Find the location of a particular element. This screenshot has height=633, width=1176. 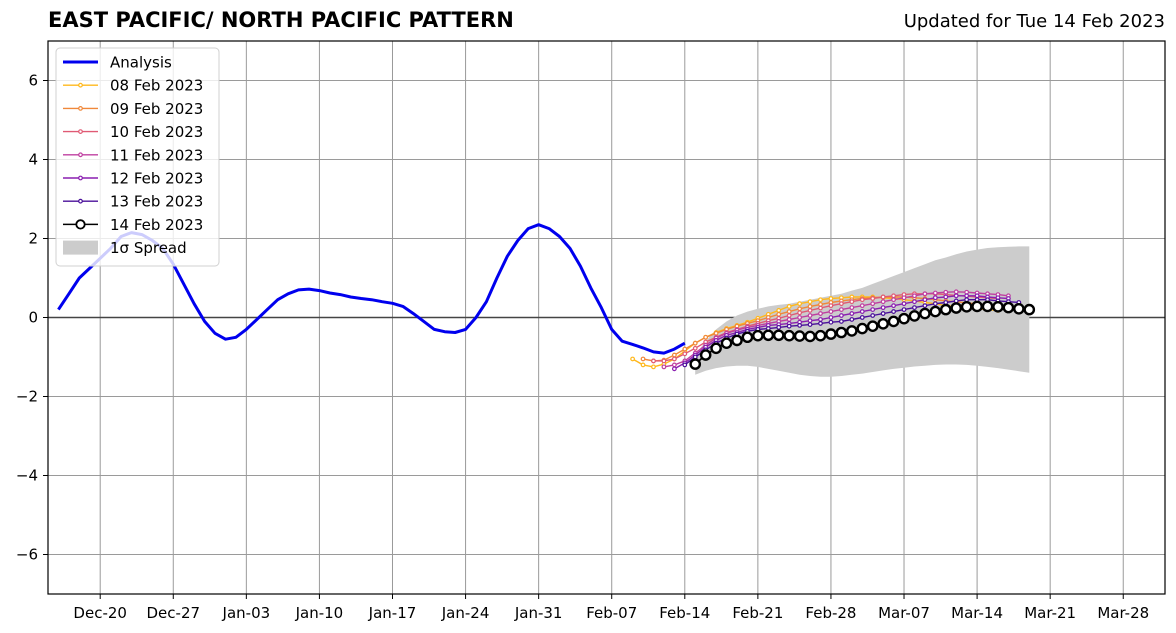

legend-entry-label: 1σ Spread is located at coordinates (148, 248).